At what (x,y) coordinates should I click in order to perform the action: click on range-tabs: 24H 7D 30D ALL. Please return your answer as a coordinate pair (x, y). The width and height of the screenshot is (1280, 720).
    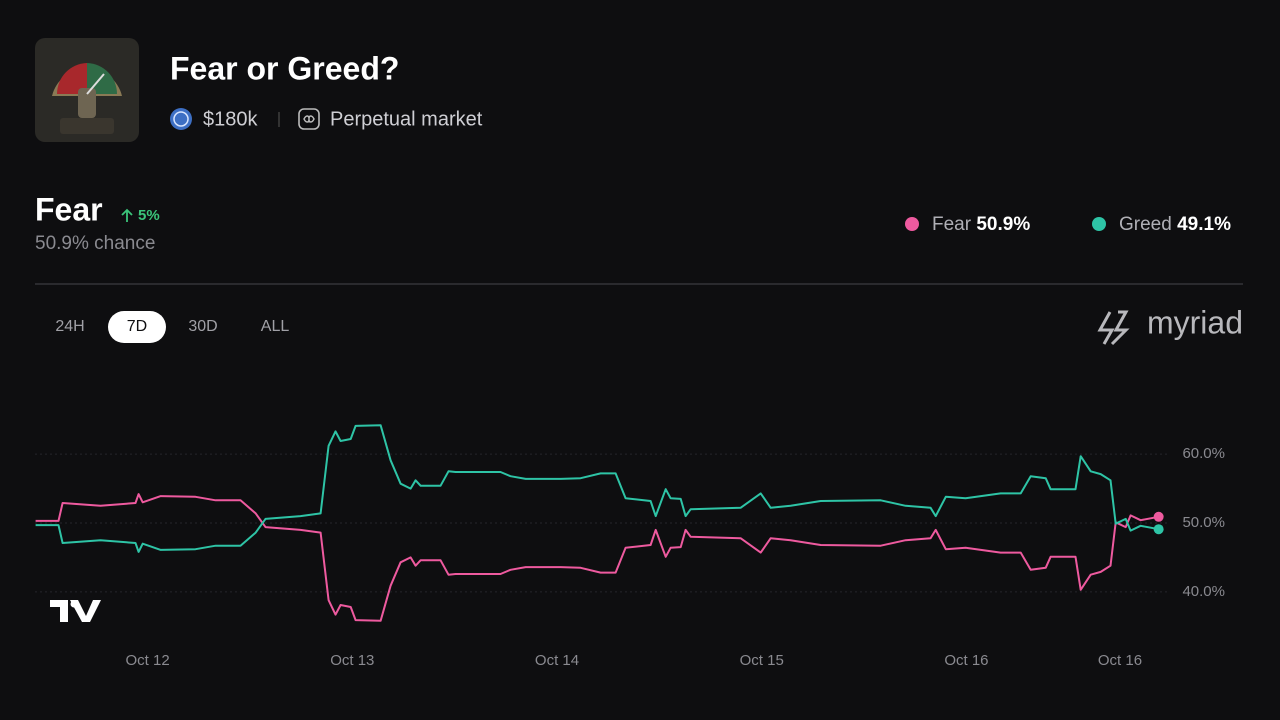
    Looking at the image, I should click on (172, 327).